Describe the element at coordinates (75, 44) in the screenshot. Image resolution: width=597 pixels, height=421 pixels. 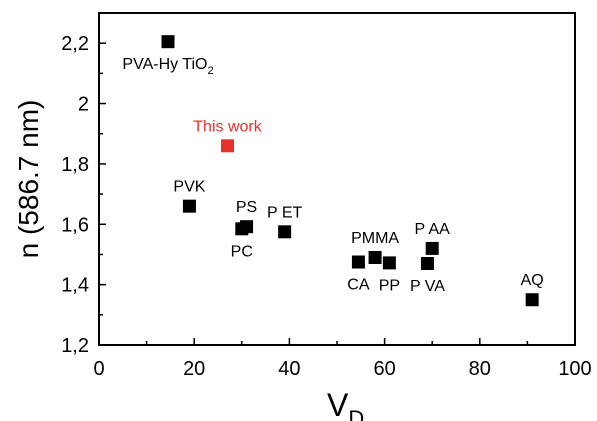
I see `y-tick-label: 2,2` at that location.